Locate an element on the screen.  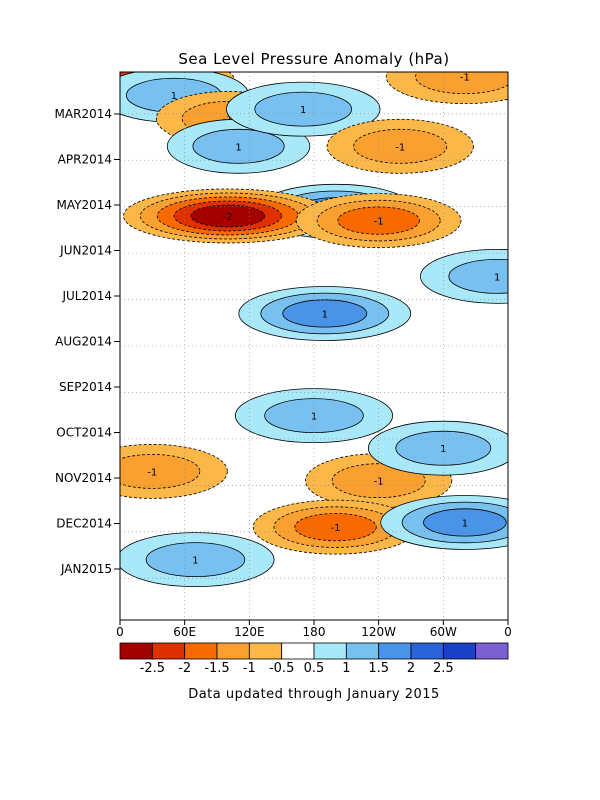
x-axis: 0 60E 120E 180 120W 60W 0 is located at coordinates (314, 629).